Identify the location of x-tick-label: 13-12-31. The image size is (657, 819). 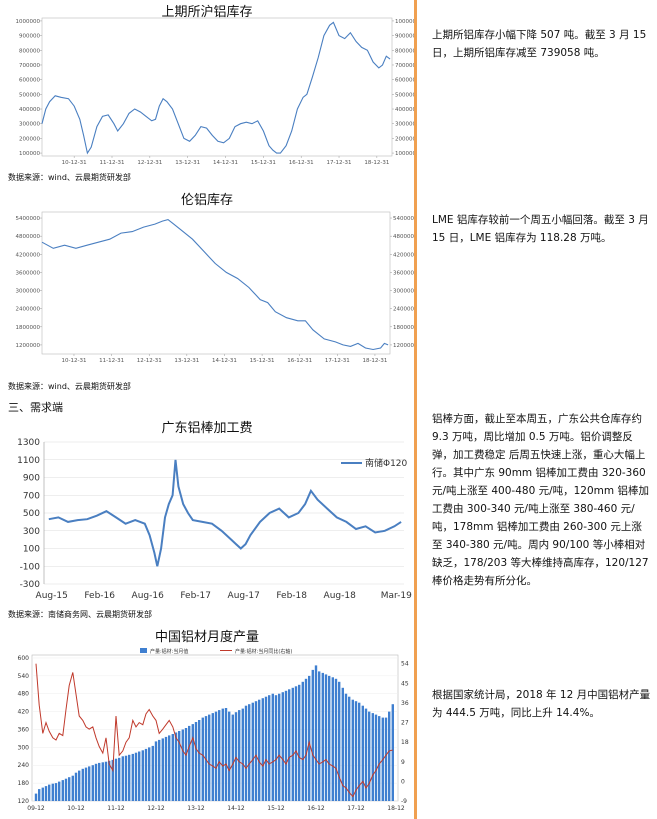
(187, 163).